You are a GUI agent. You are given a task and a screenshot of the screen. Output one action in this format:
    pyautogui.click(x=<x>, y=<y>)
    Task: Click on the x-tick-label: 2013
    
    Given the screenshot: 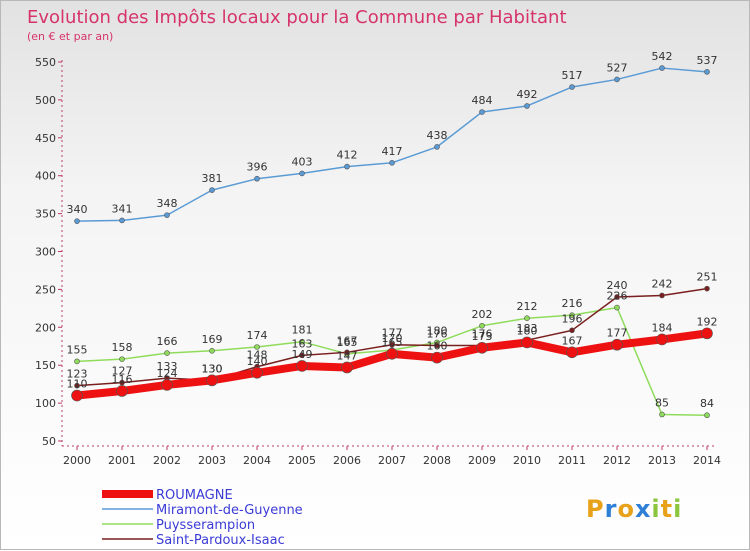 What is the action you would take?
    pyautogui.click(x=662, y=460)
    